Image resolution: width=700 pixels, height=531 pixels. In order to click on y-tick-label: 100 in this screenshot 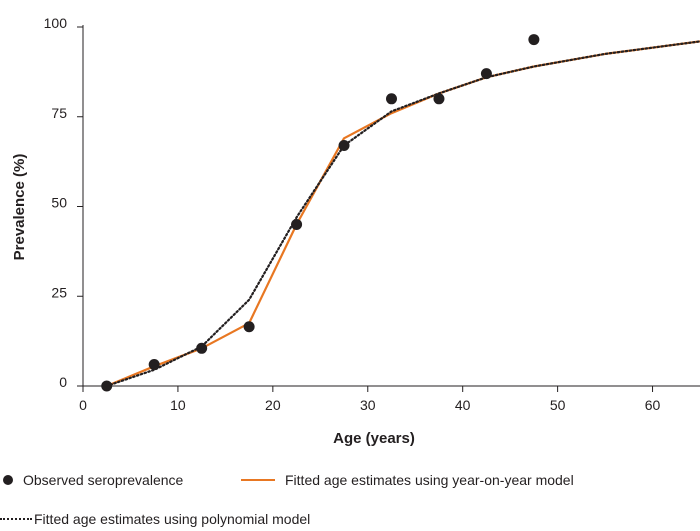, I will do `click(56, 23)`.